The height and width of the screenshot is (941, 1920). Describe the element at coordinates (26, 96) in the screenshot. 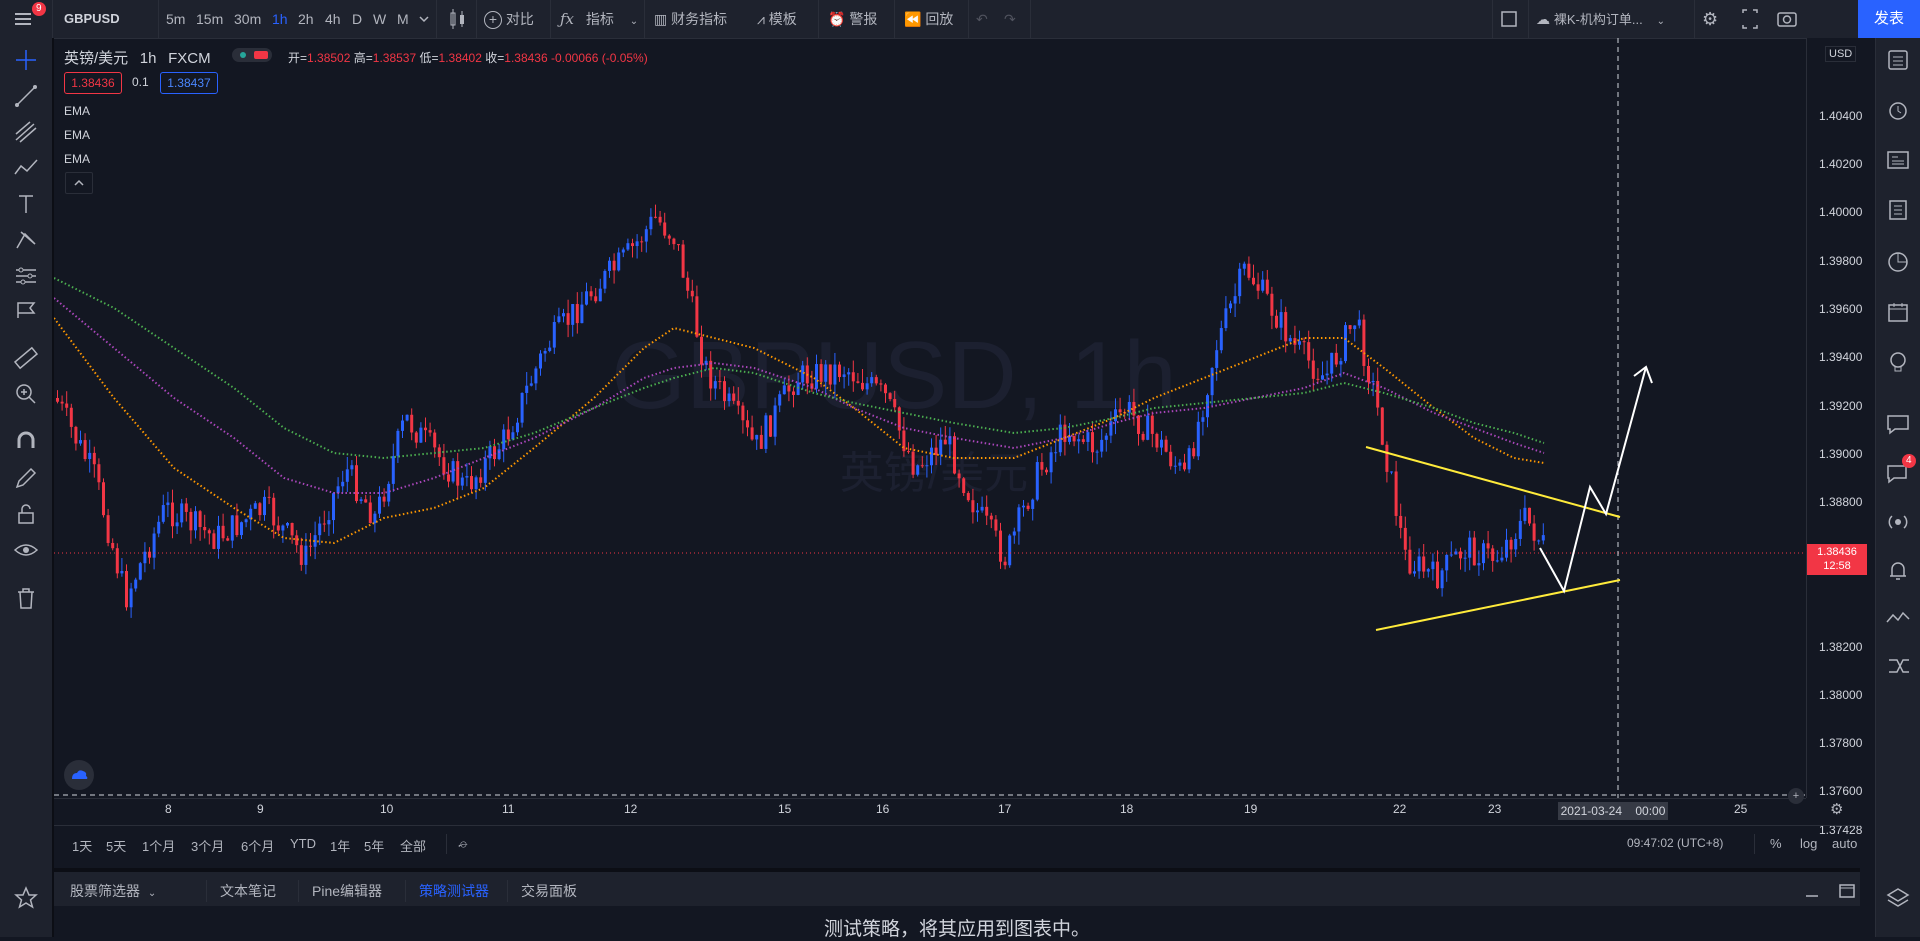

I see `trendline-tool` at that location.